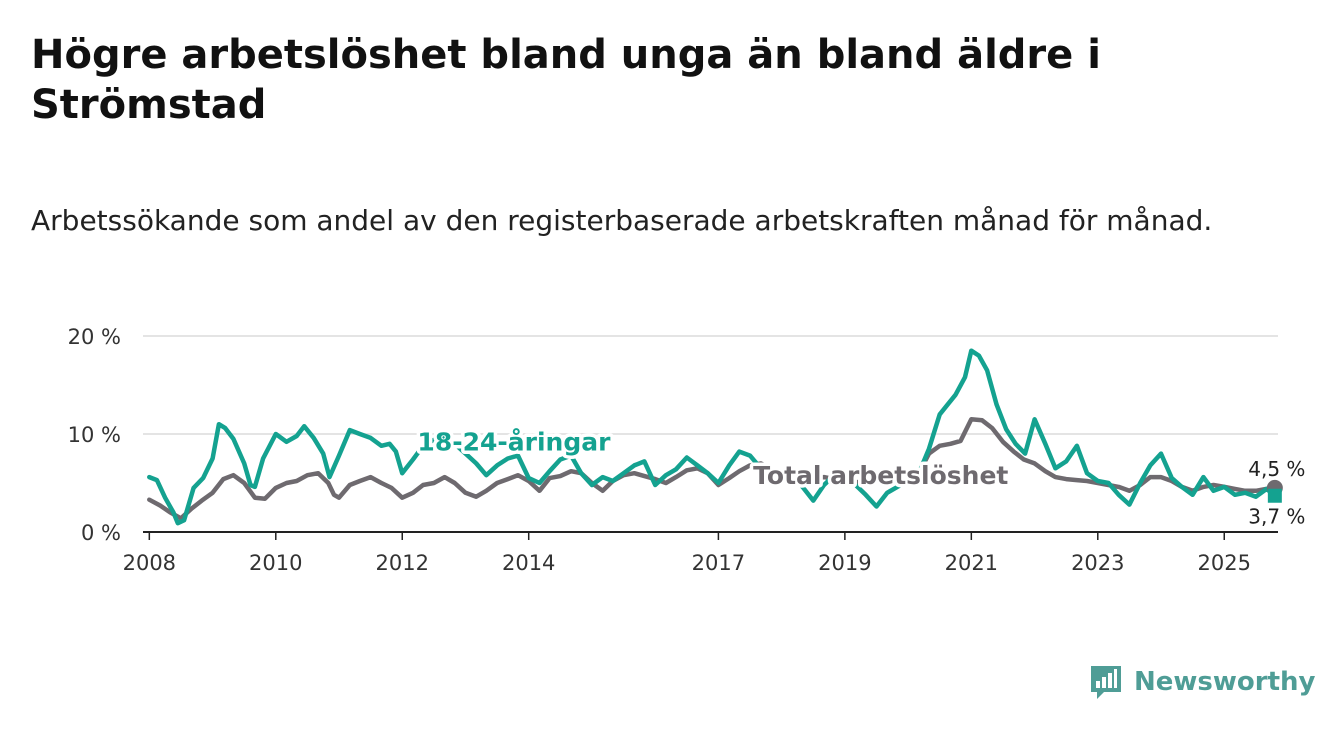 The height and width of the screenshot is (734, 1340). Describe the element at coordinates (101, 533) in the screenshot. I see `y-tick-label: 0 %` at that location.